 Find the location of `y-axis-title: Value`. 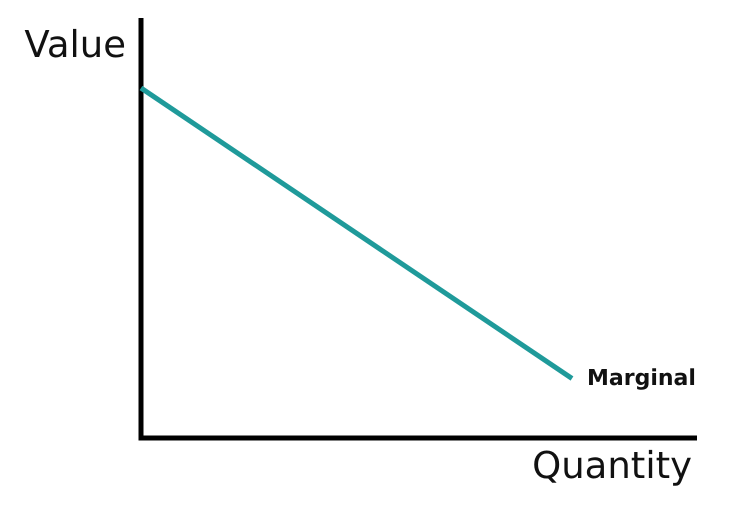

y-axis-title: Value is located at coordinates (75, 44).